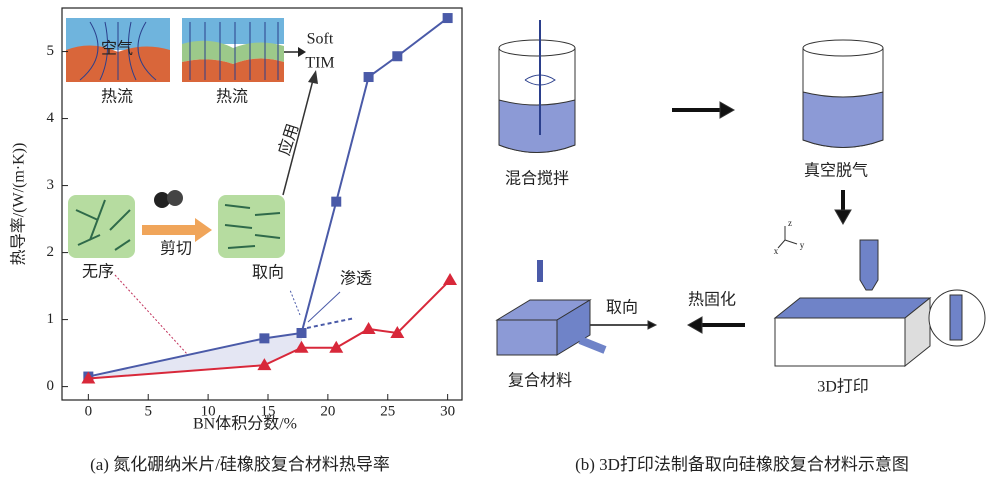 The width and height of the screenshot is (993, 480). Describe the element at coordinates (537, 179) in the screenshot. I see `step-label: 混合搅拌` at that location.